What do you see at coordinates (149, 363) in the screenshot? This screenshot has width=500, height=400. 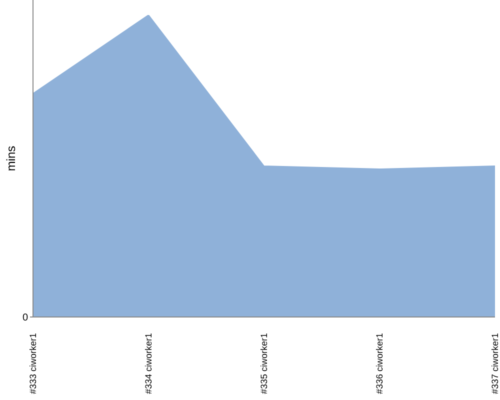 I see `x-tick-label: #334 ciworker1` at bounding box center [149, 363].